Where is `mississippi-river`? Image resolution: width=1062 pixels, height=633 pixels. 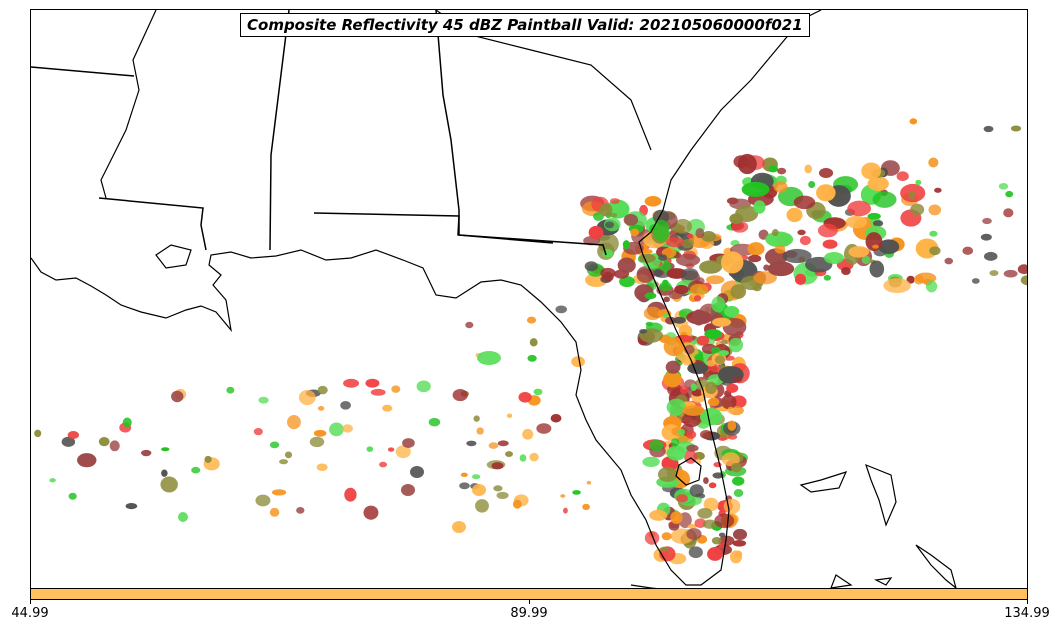 mississippi-river is located at coordinates (128, 104).